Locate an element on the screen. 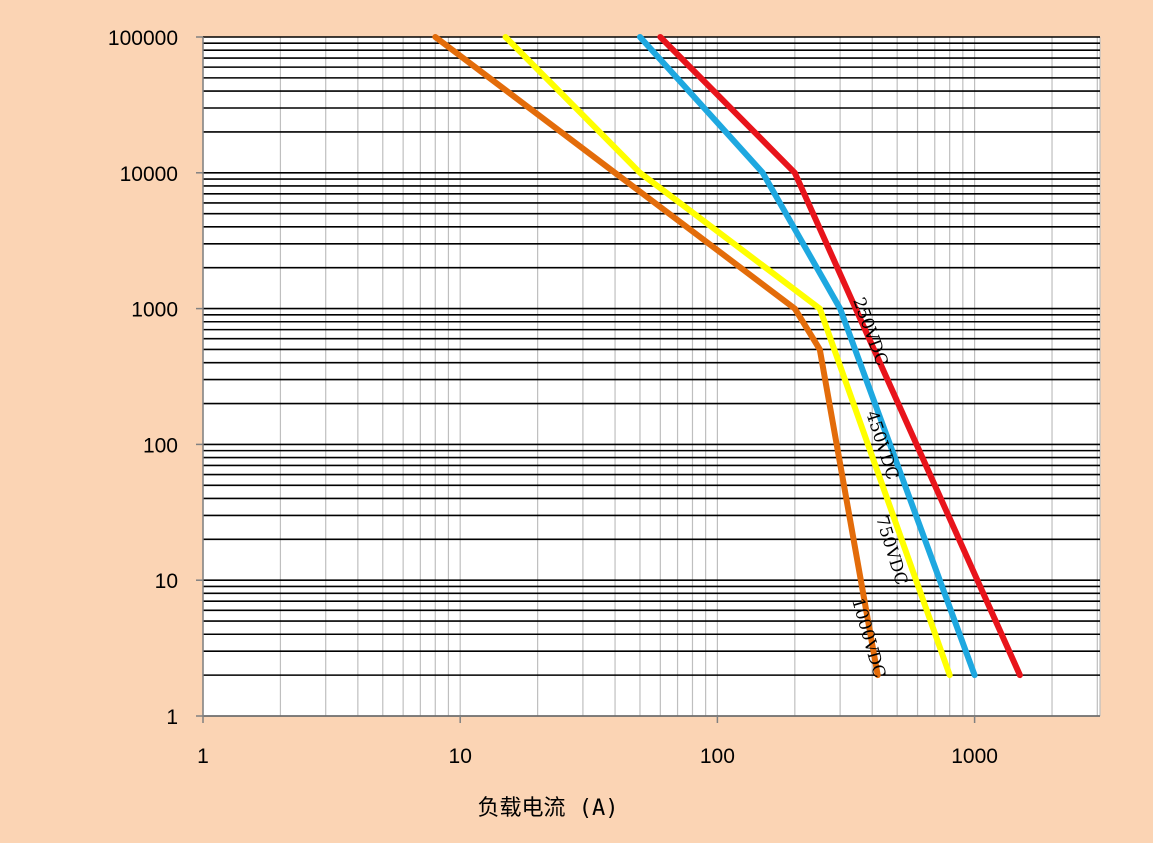 This screenshot has height=843, width=1153. y-tick-label: 1 is located at coordinates (172, 717).